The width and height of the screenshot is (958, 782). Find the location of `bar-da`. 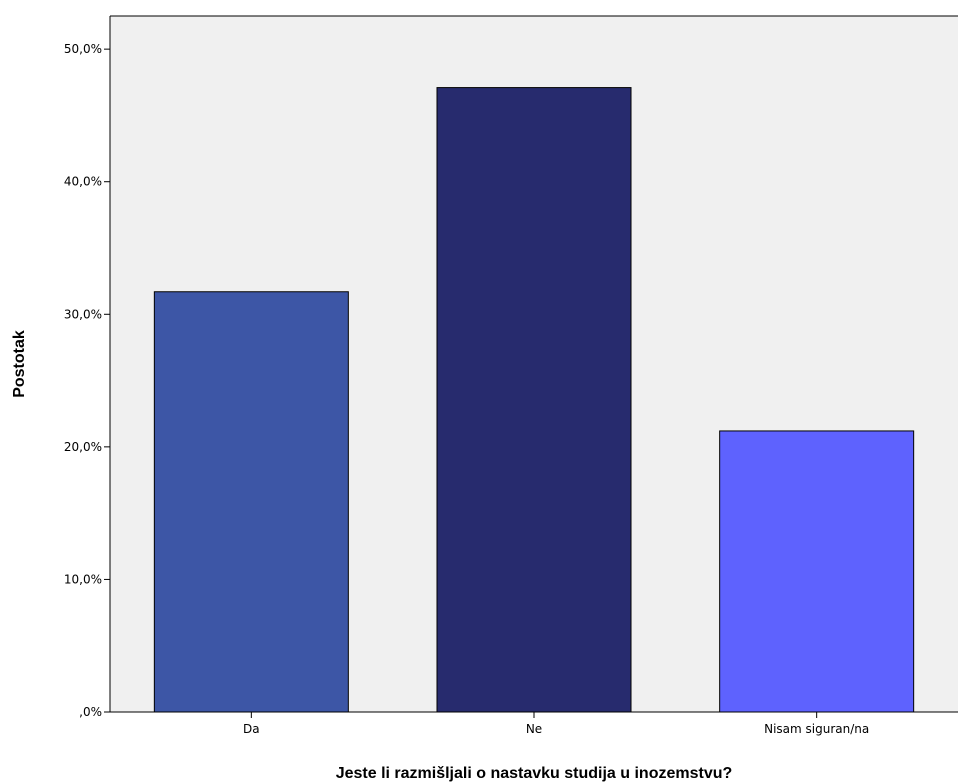

bar-da is located at coordinates (251, 502).